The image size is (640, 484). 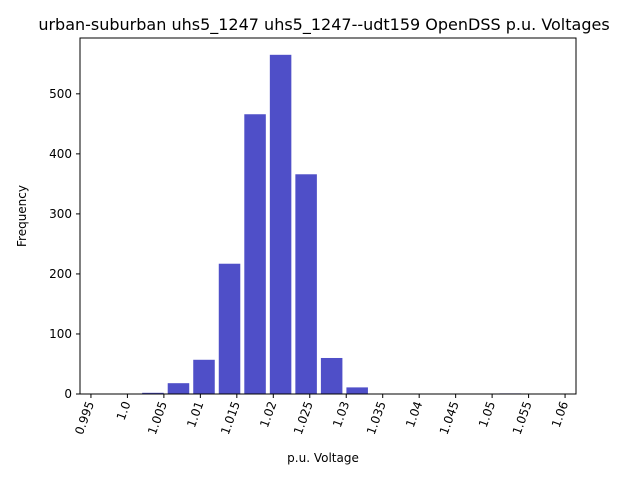 I want to click on y-tick-label: 200, so click(x=60, y=274).